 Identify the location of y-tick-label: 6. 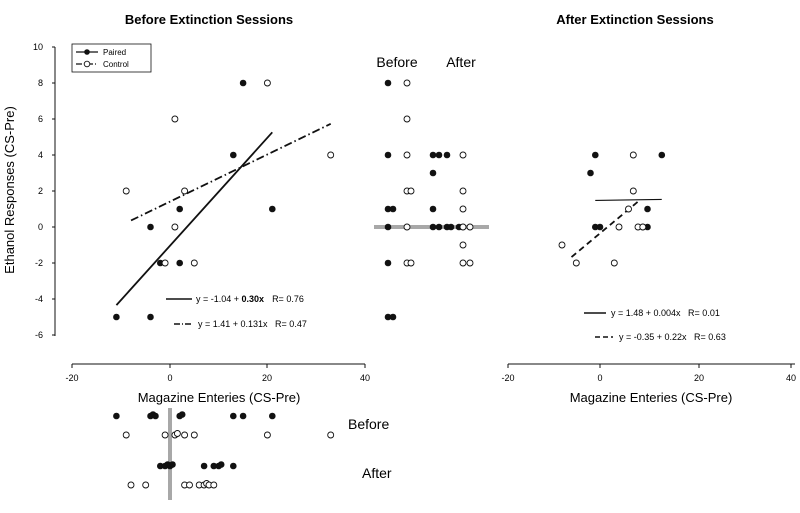
(40, 119).